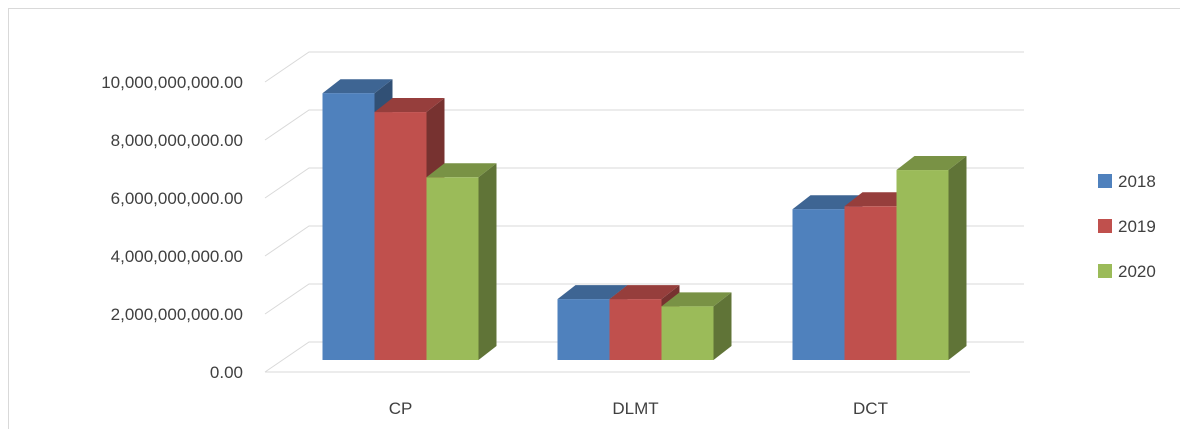 The height and width of the screenshot is (430, 1181). Describe the element at coordinates (177, 140) in the screenshot. I see `y-tick-label: 8,000,000,000.00` at that location.